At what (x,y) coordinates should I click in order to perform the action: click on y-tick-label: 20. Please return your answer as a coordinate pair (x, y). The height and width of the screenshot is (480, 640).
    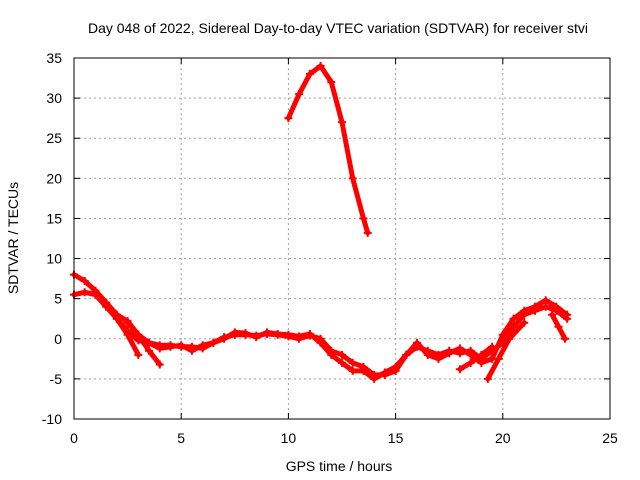
    Looking at the image, I should click on (54, 178).